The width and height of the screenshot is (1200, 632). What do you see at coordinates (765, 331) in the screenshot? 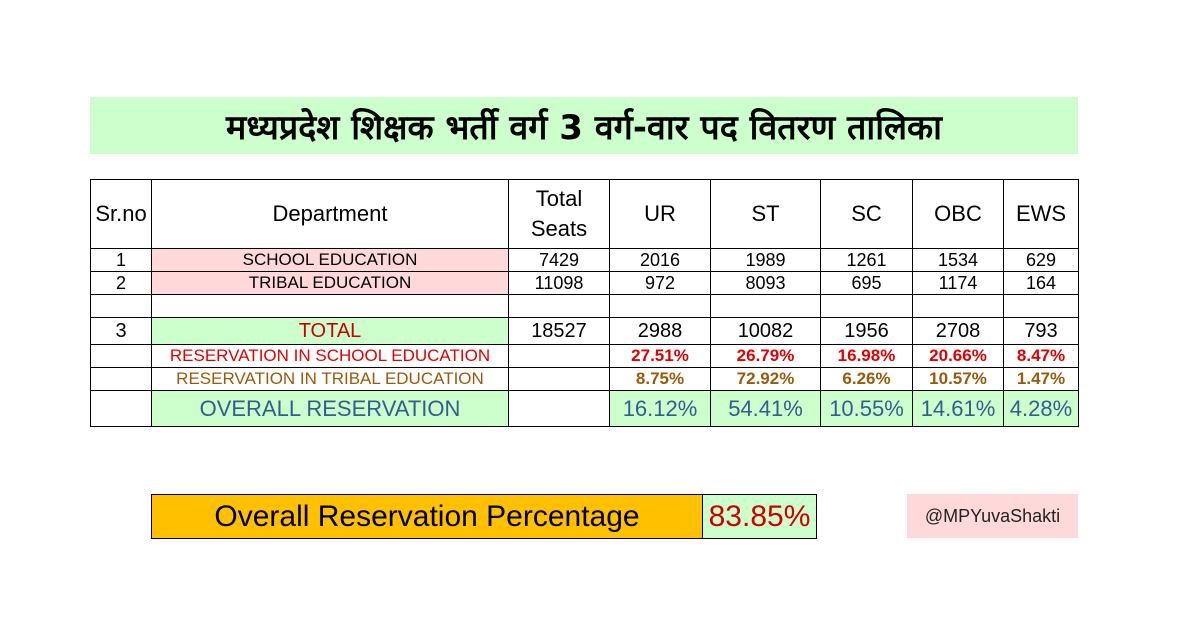
I see `cell-st: 10082` at bounding box center [765, 331].